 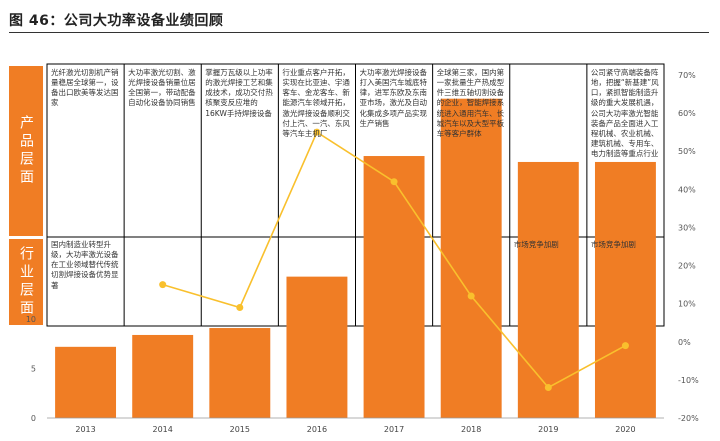 What do you see at coordinates (687, 75) in the screenshot?
I see `y-right-tick-label: 70%` at bounding box center [687, 75].